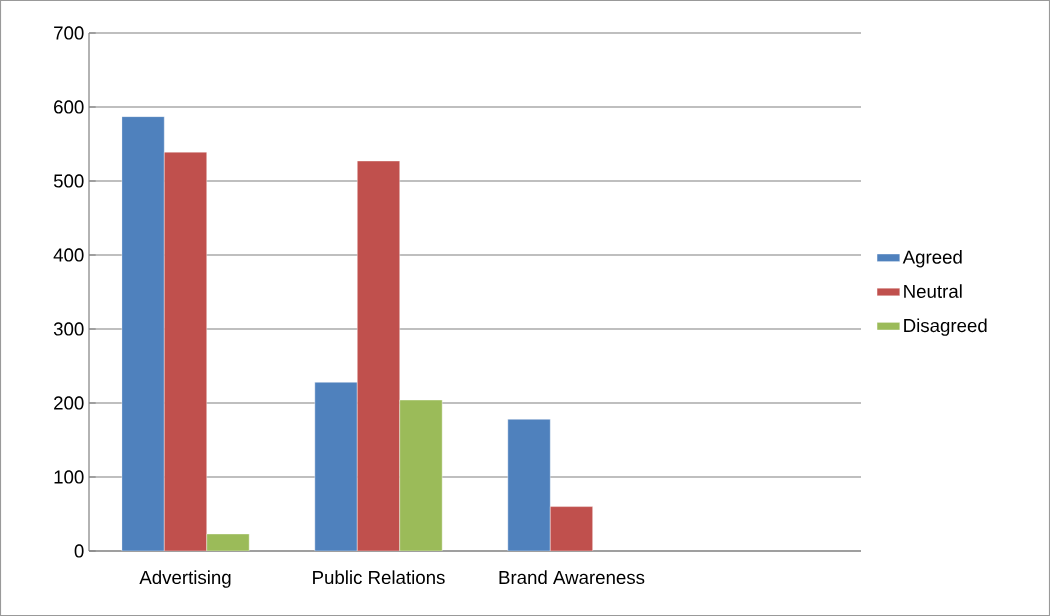 Image resolution: width=1050 pixels, height=616 pixels. What do you see at coordinates (69, 33) in the screenshot?
I see `y-tick-label: 700` at bounding box center [69, 33].